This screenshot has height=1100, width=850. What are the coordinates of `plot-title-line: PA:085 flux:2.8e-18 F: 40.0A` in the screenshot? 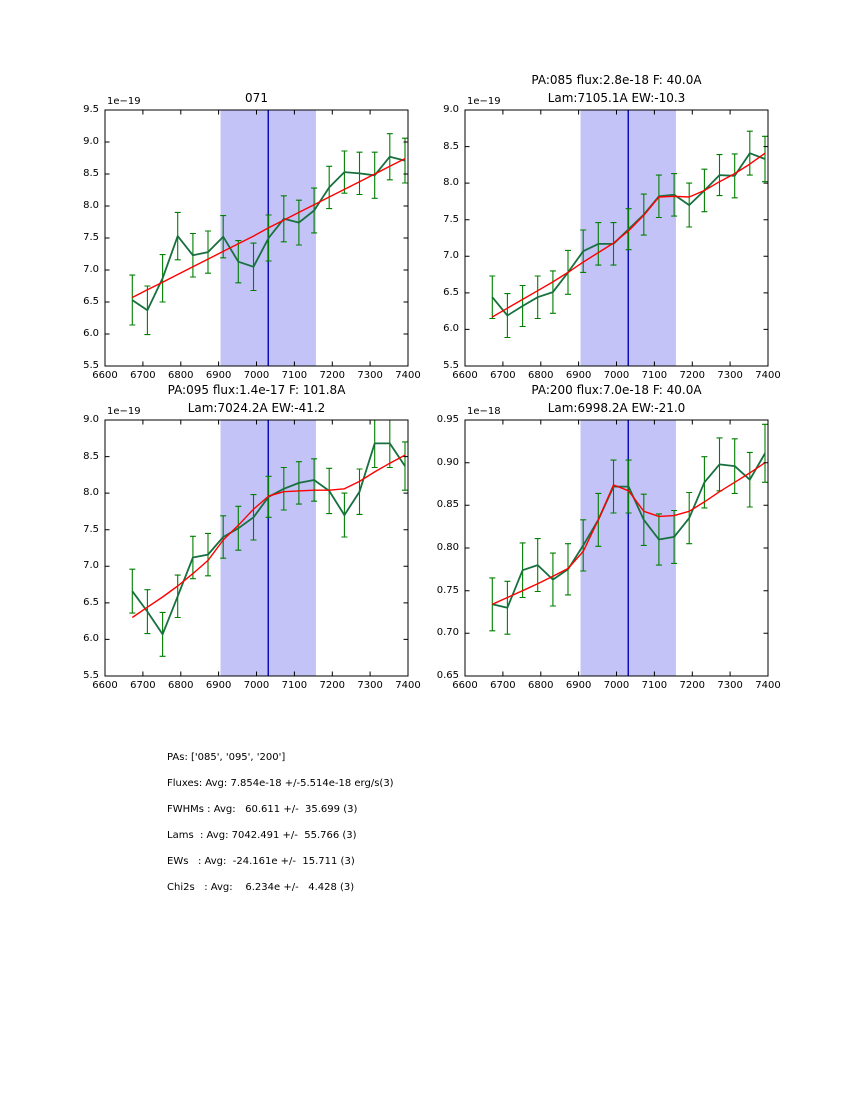 It's located at (616, 80).